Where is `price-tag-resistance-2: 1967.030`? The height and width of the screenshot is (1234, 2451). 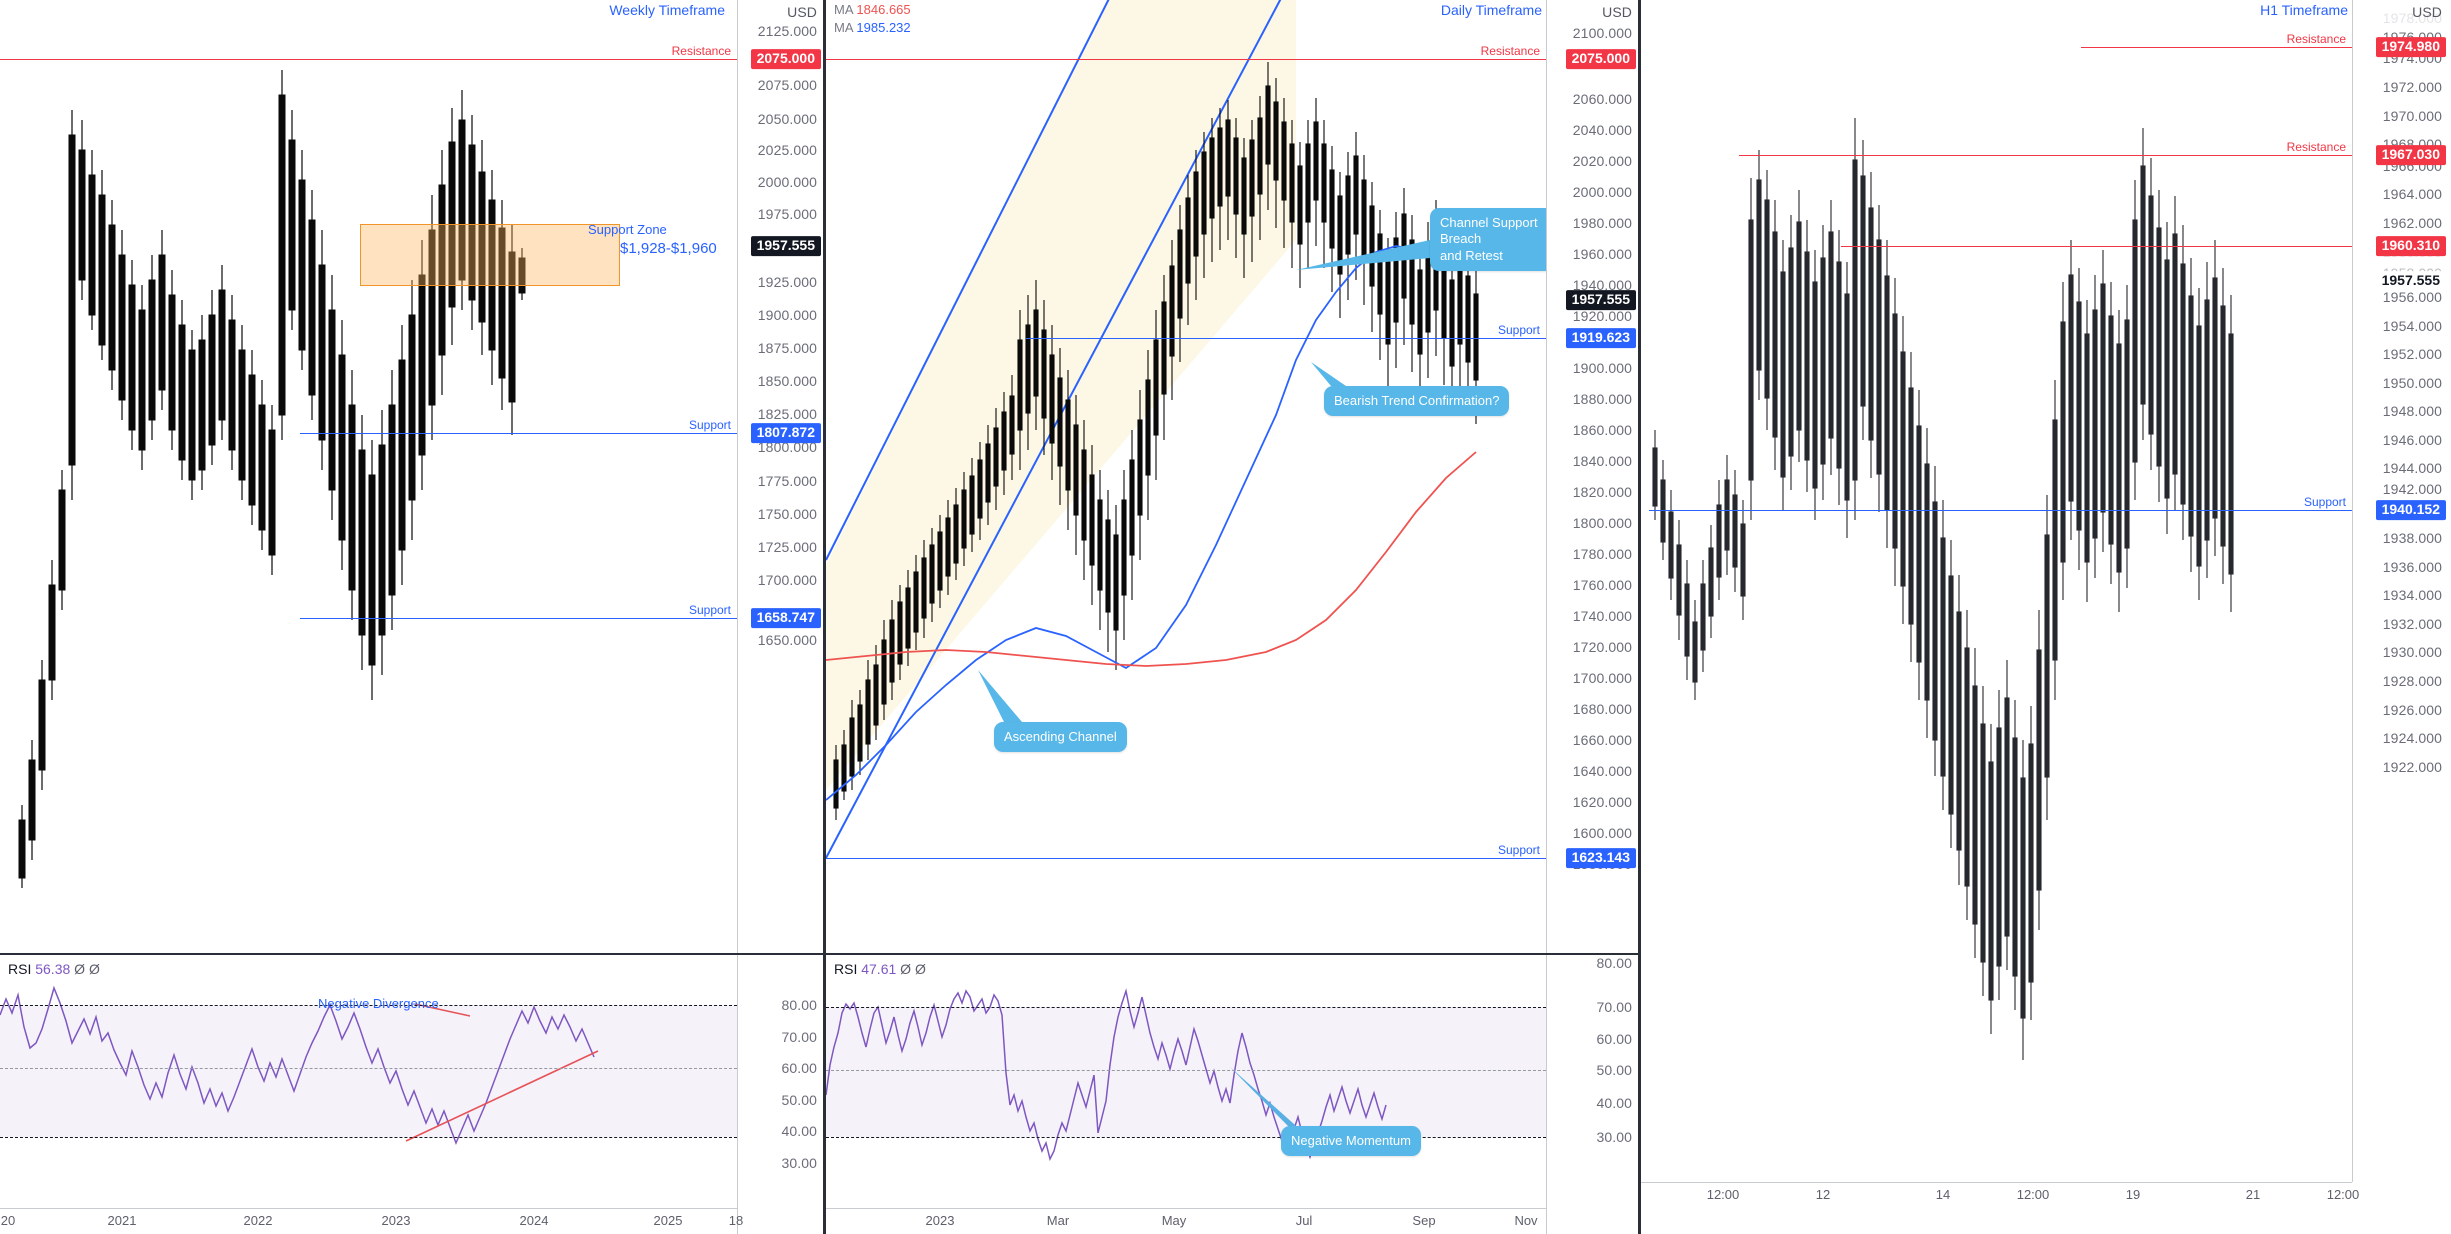 price-tag-resistance-2: 1967.030 is located at coordinates (2410, 155).